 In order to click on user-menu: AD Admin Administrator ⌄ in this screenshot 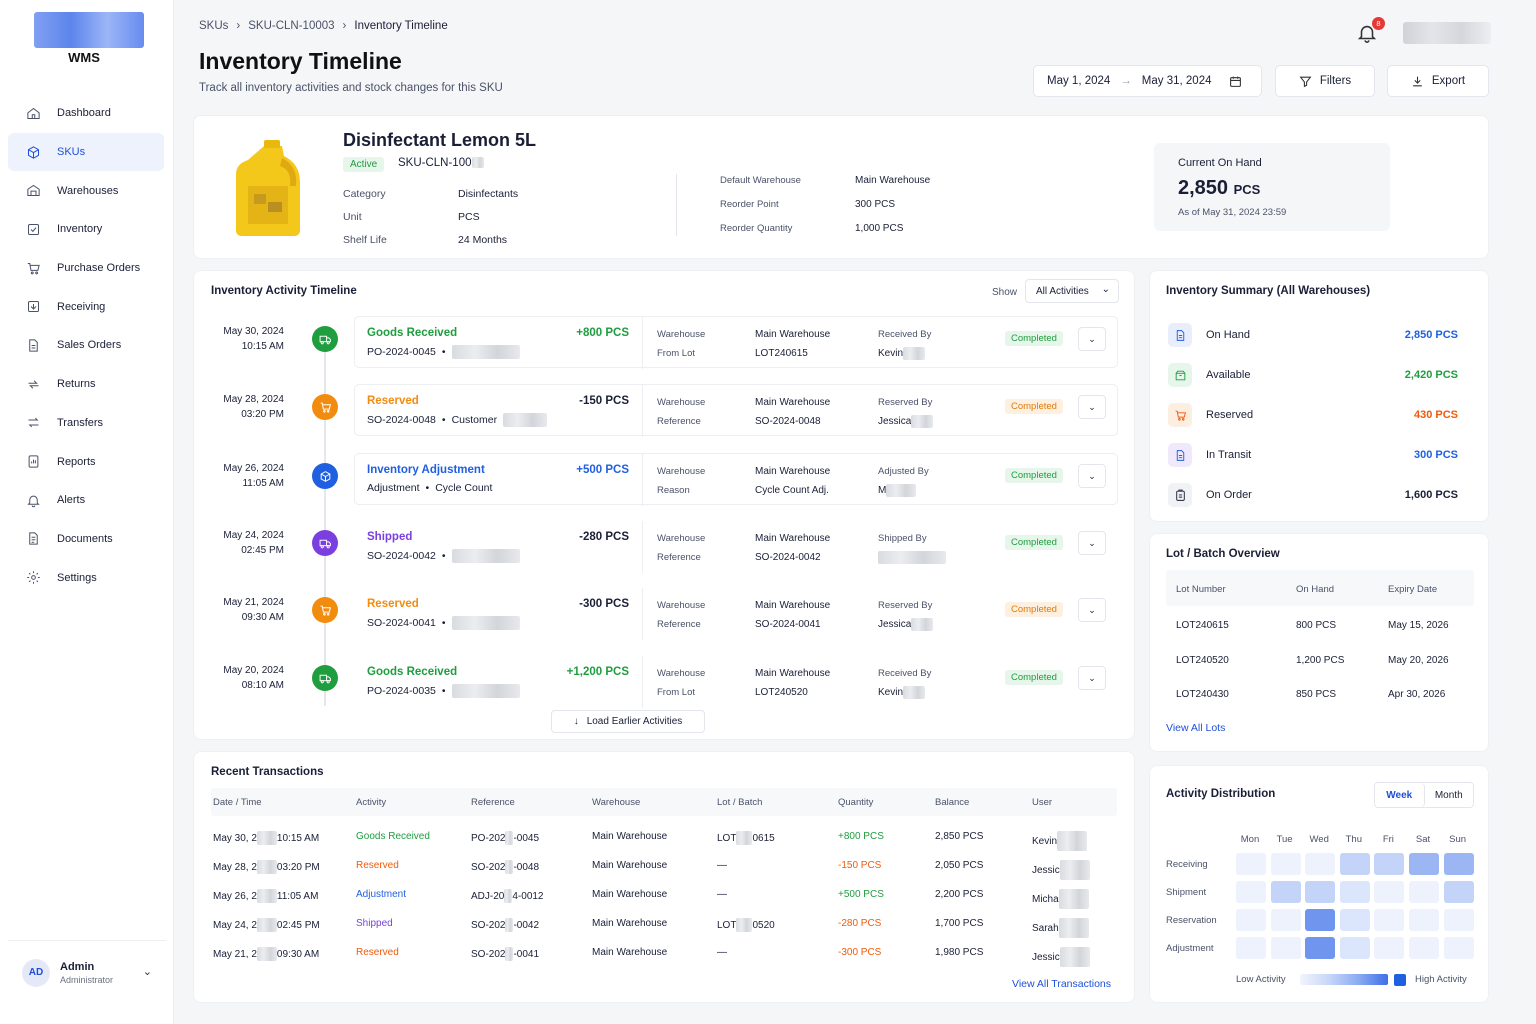, I will do `click(87, 972)`.